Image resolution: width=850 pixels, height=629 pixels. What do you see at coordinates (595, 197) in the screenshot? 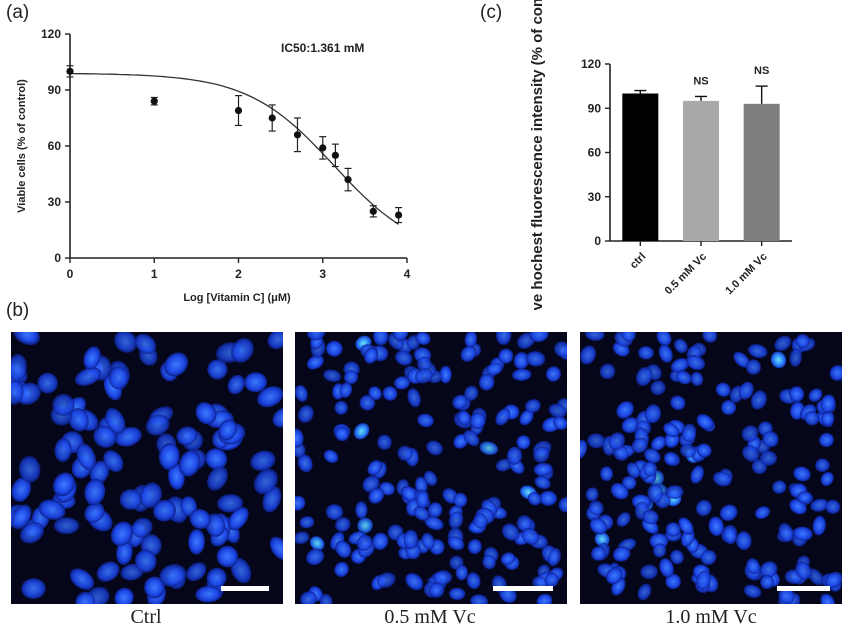
I see `y-tick-label-c: 30` at bounding box center [595, 197].